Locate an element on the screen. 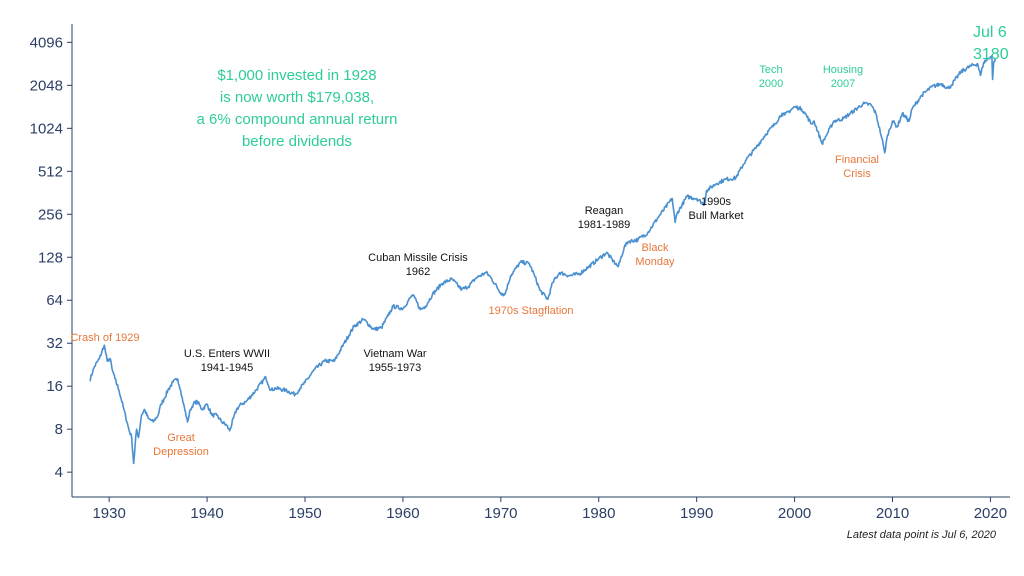  callout-line: is now worth $179,038, is located at coordinates (297, 97).